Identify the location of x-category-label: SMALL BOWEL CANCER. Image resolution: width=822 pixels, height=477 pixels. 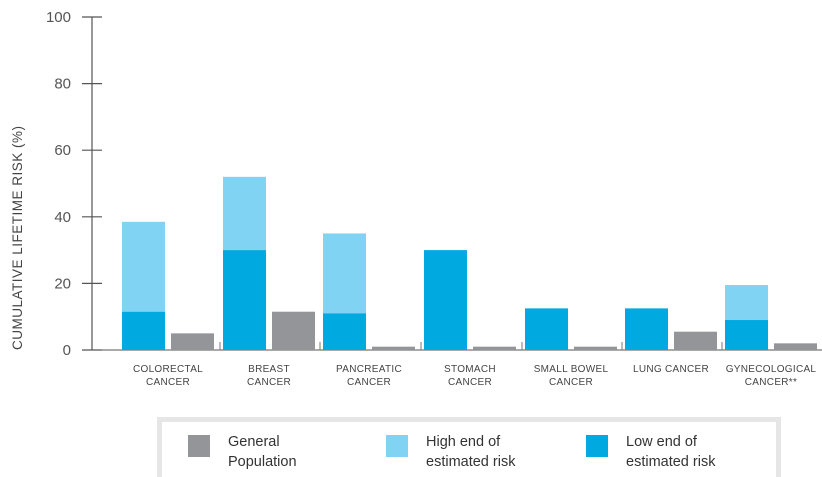
(571, 376).